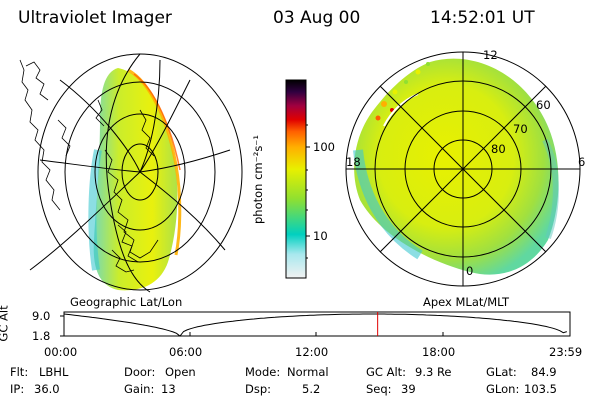 The height and width of the screenshot is (400, 600). I want to click on info-ip-value: 36.0, so click(47, 389).